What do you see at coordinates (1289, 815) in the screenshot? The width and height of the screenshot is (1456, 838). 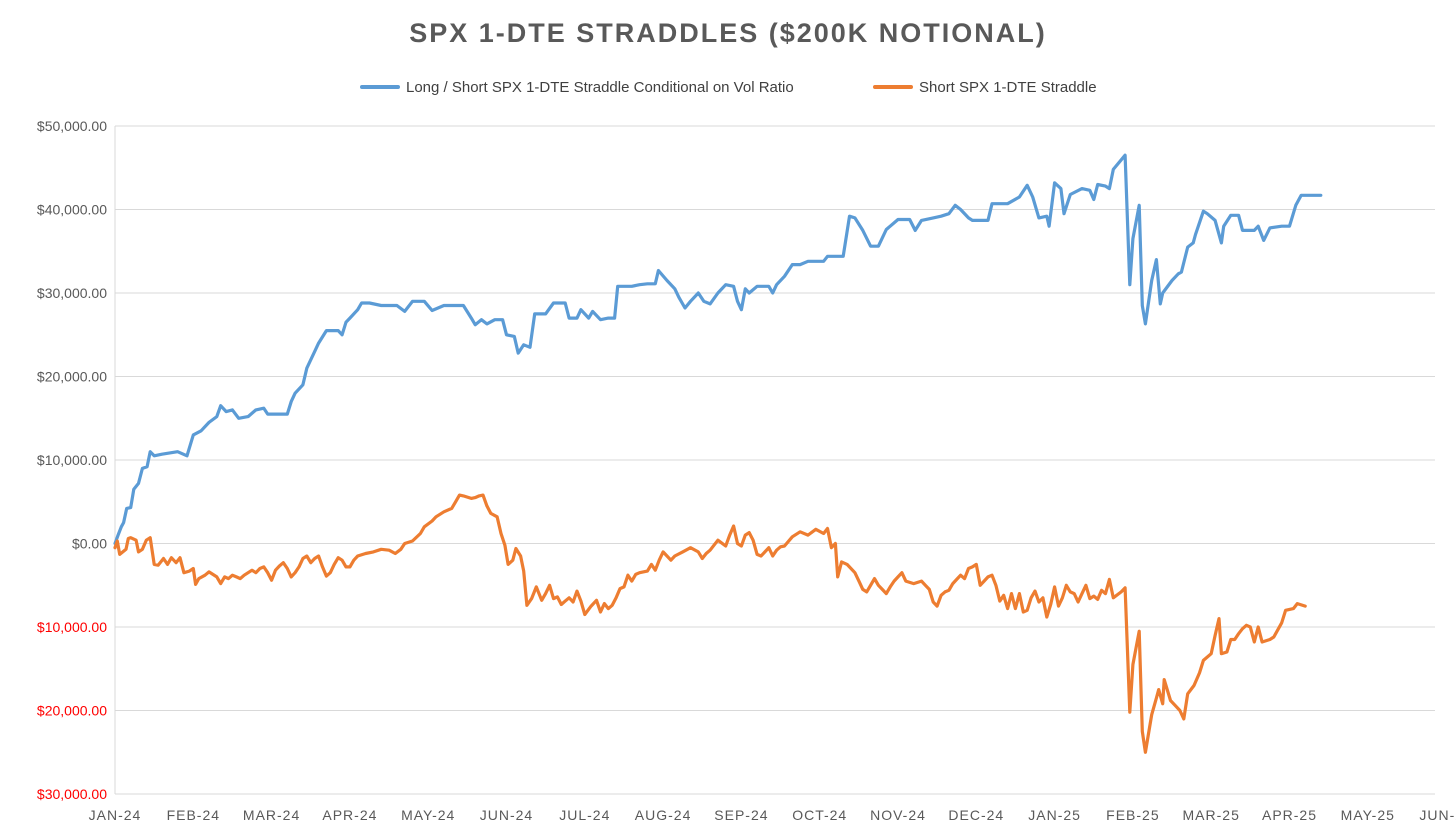 I see `x-tick-label: APR-25` at bounding box center [1289, 815].